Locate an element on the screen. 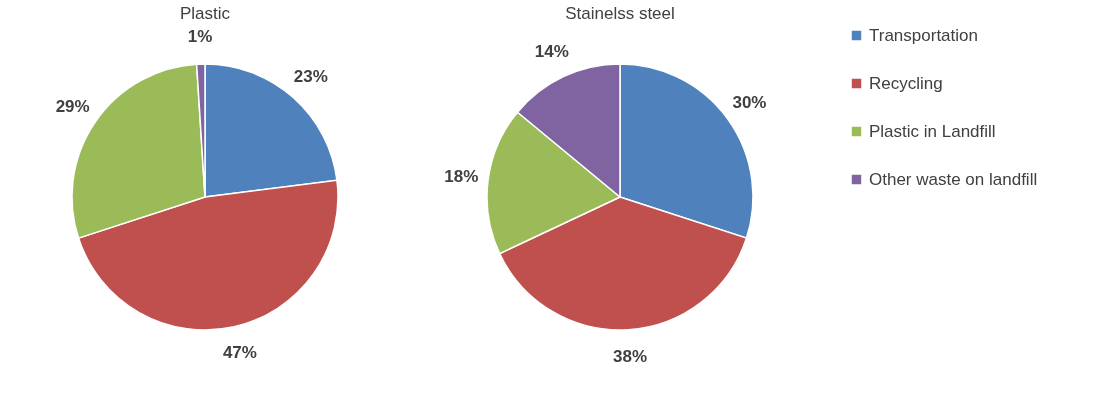  data-label: 38% is located at coordinates (630, 356).